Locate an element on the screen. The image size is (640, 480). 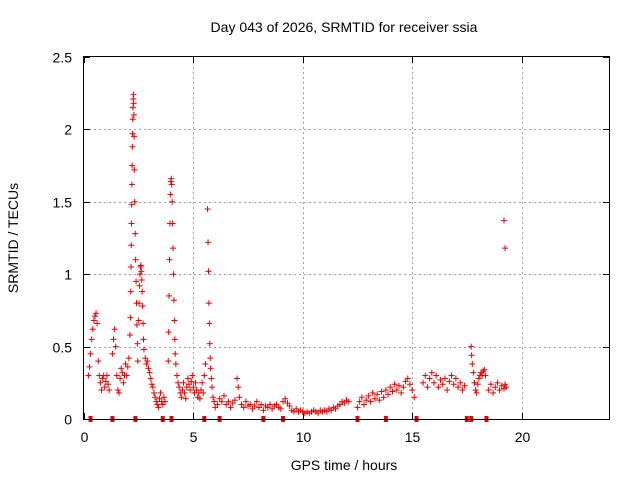
y-tick-label: 0.5 is located at coordinates (63, 348).